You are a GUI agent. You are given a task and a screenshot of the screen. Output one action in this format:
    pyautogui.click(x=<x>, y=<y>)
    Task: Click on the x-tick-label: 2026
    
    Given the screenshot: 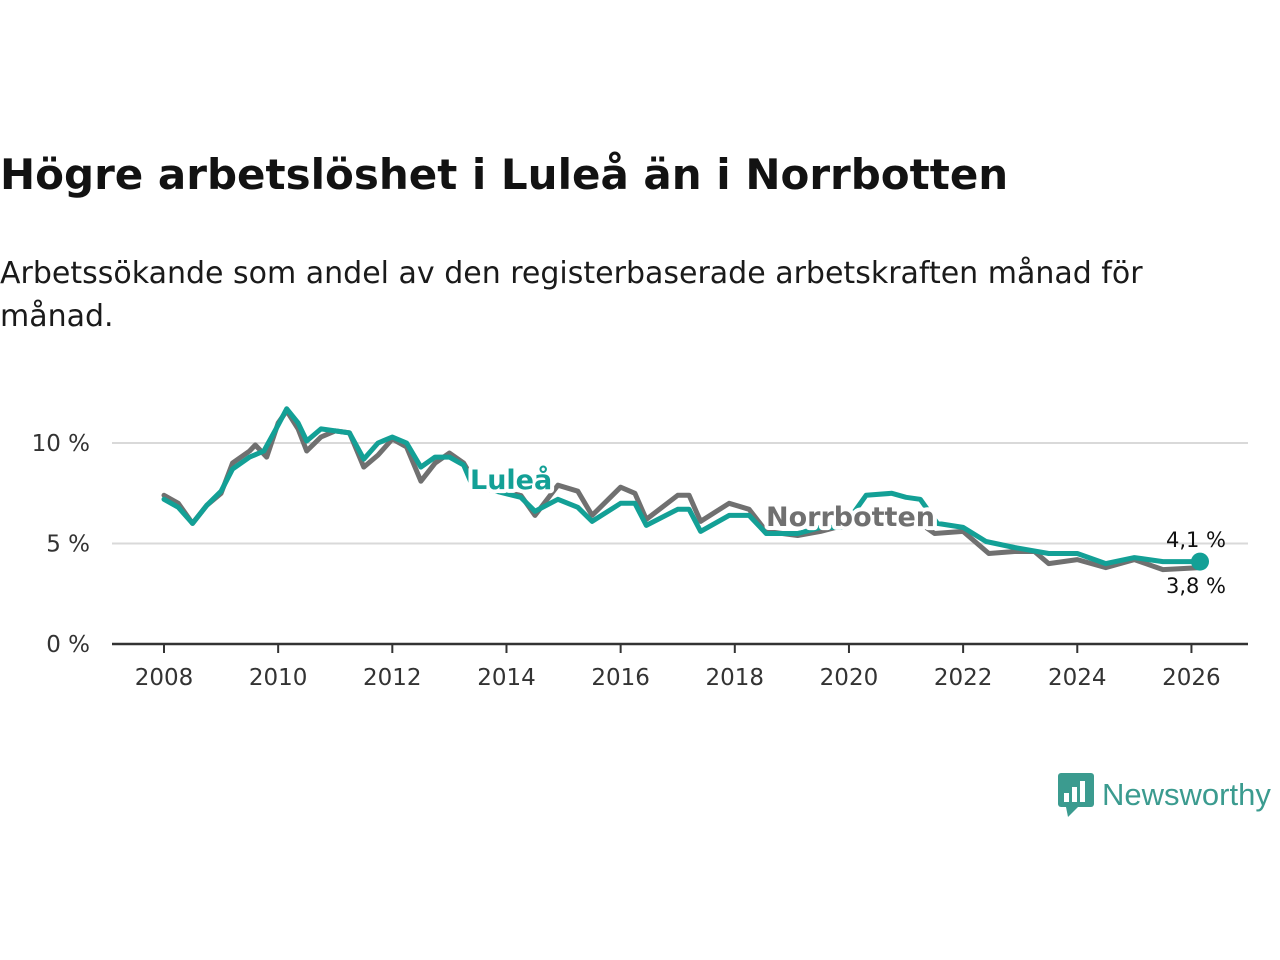 What is the action you would take?
    pyautogui.click(x=1191, y=678)
    